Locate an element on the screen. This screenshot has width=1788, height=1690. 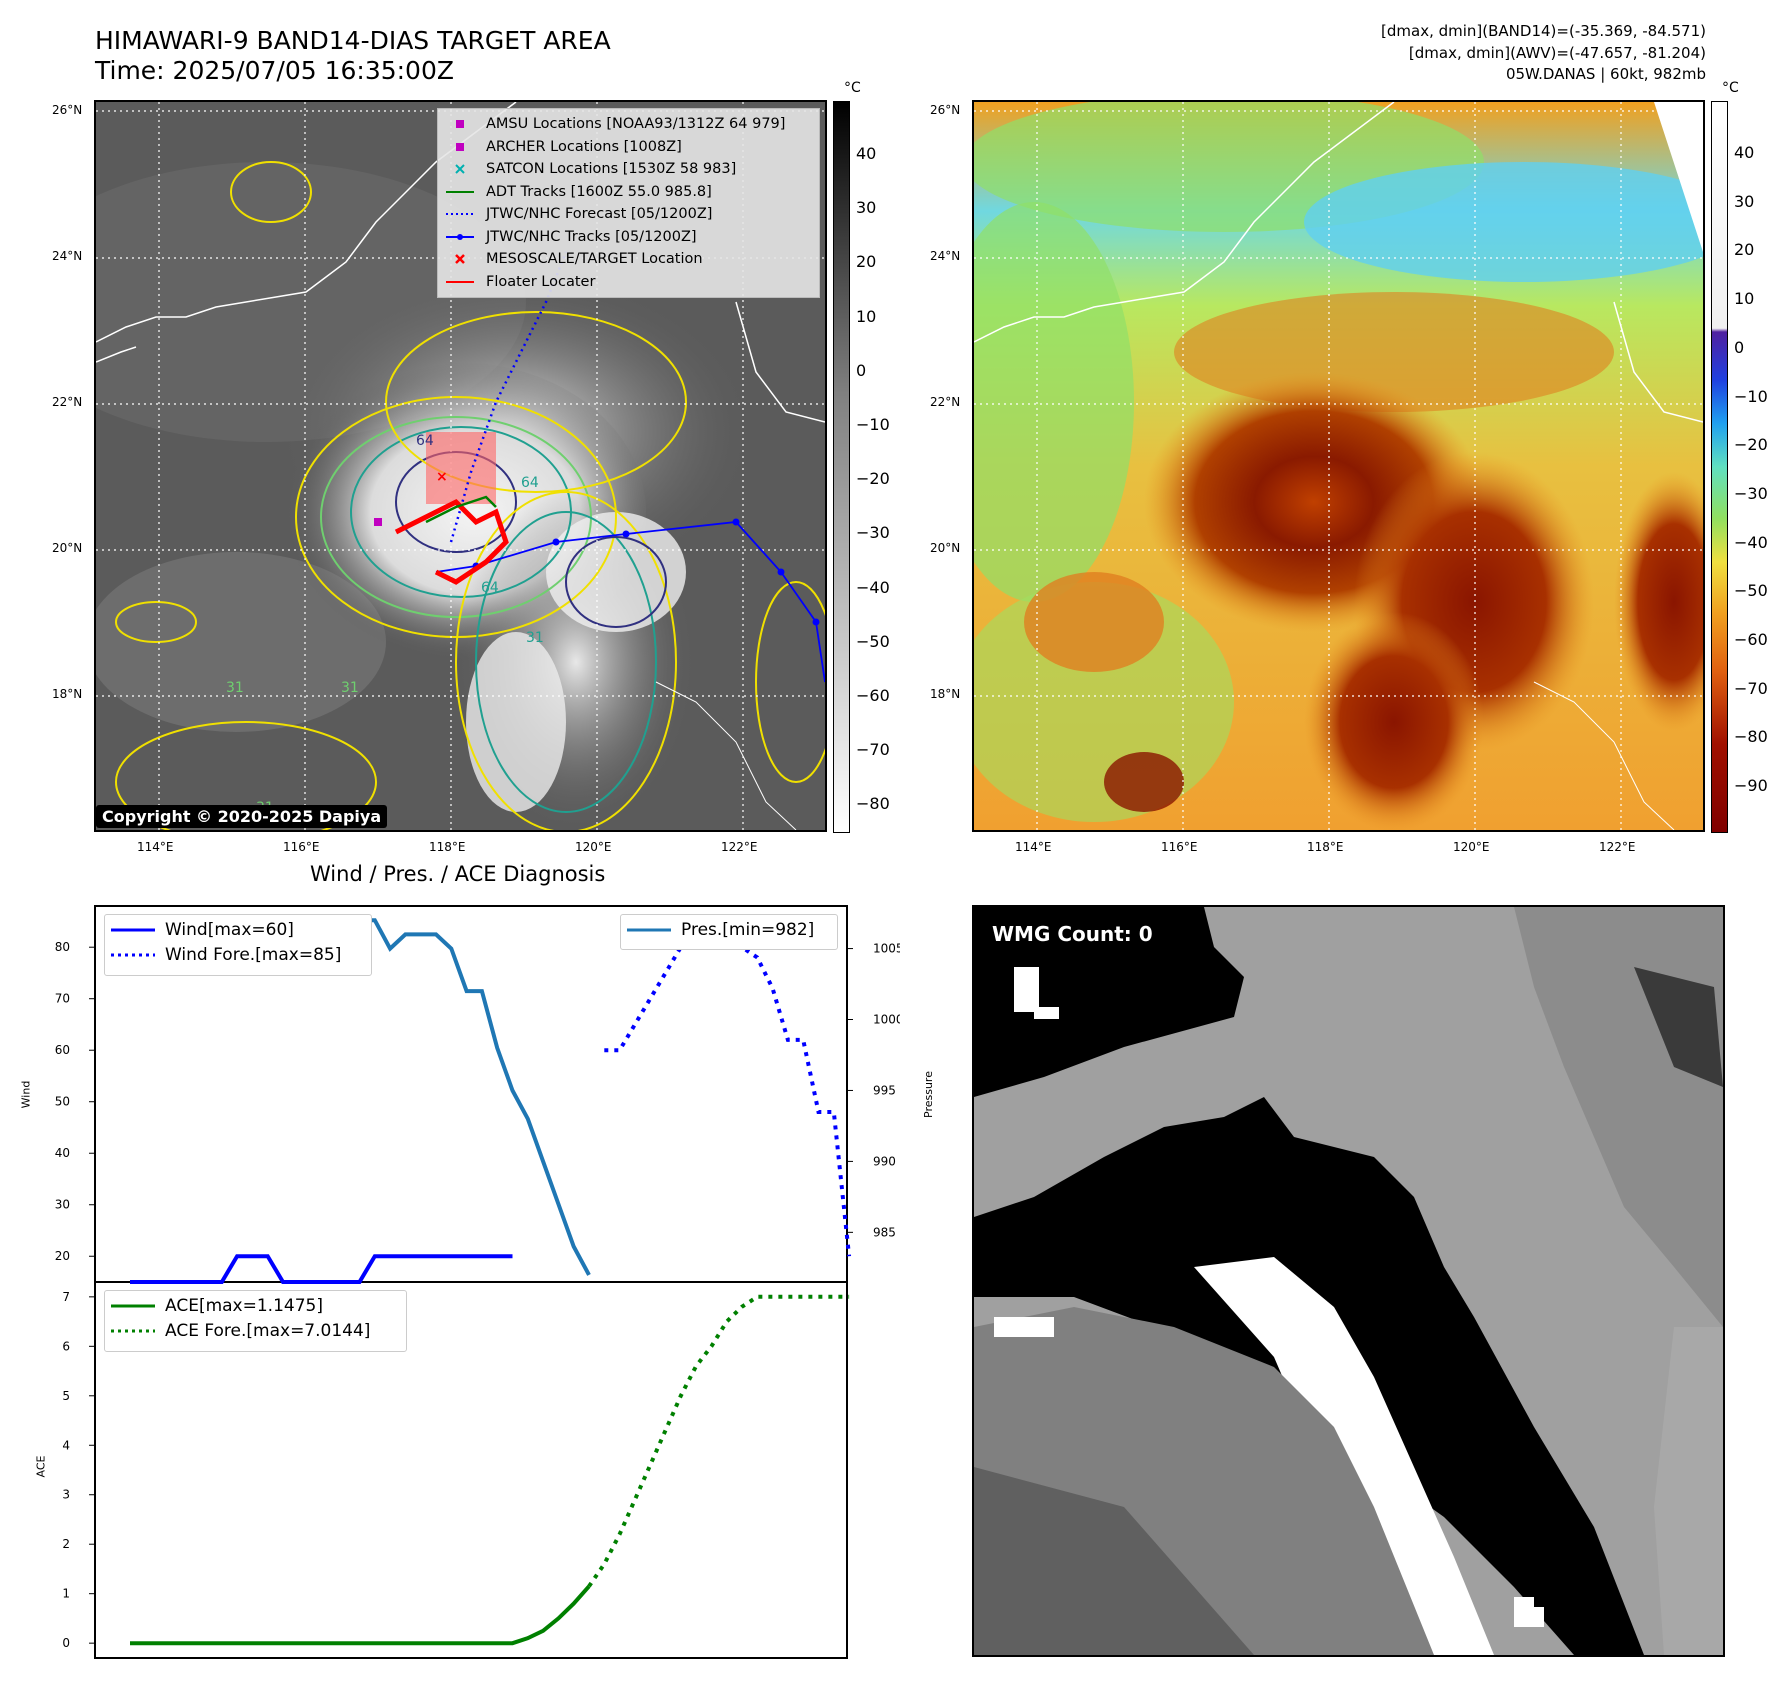
colorbar1-tick: −80 is located at coordinates (873, 804).